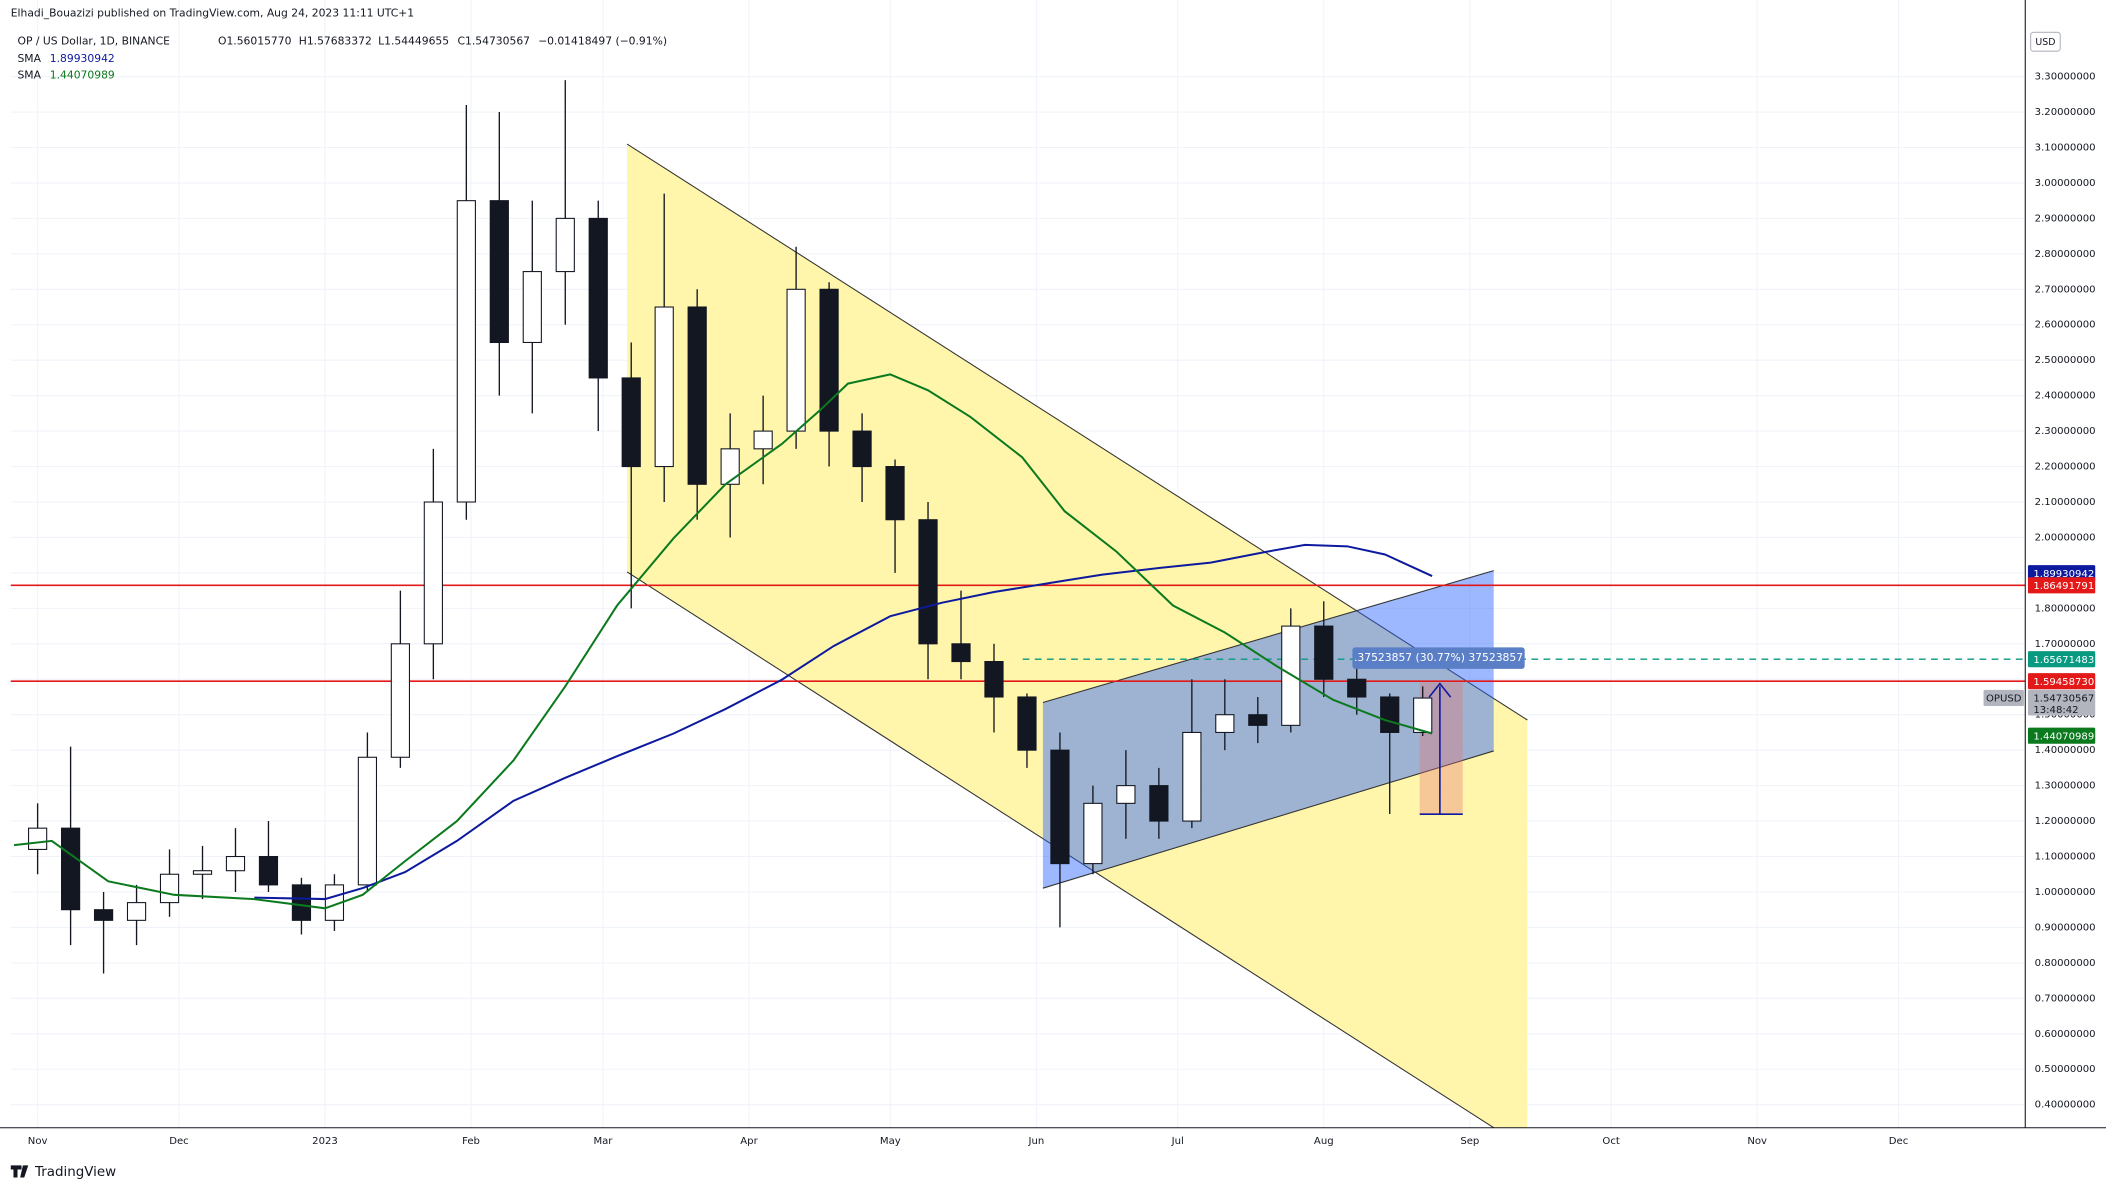 The width and height of the screenshot is (2106, 1189). Describe the element at coordinates (75, 1172) in the screenshot. I see `footer: TradingView` at that location.